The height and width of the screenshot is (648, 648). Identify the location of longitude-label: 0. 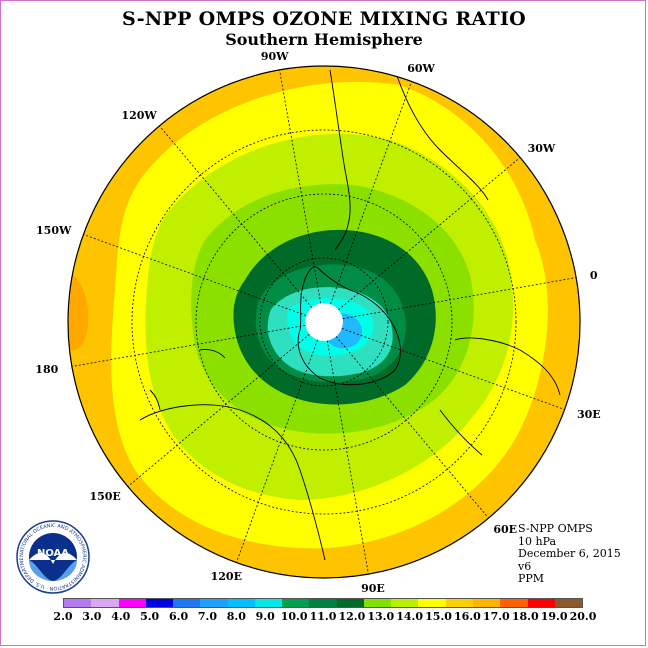
(593, 276).